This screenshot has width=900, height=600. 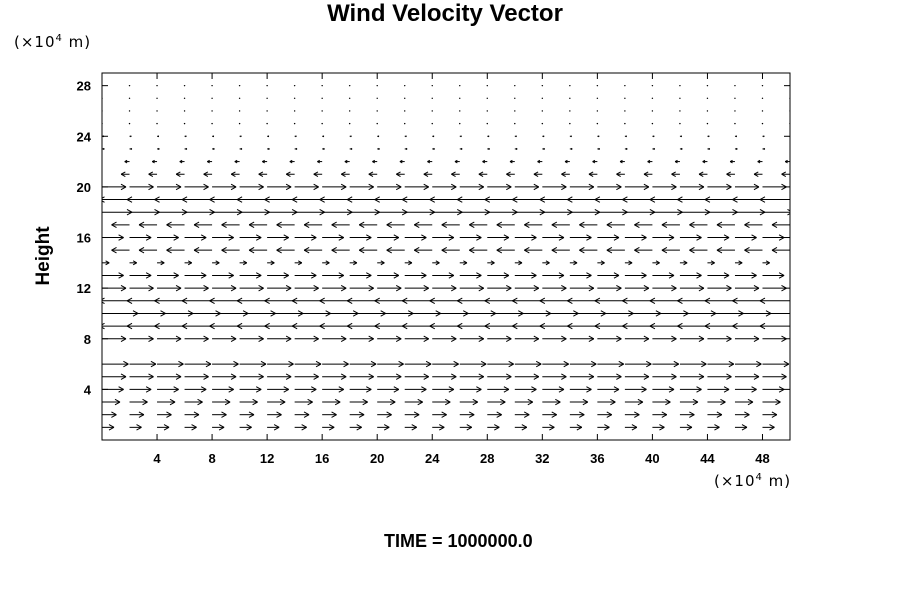 What do you see at coordinates (735, 481) in the screenshot?
I see `x-unit-prefix: (×10` at bounding box center [735, 481].